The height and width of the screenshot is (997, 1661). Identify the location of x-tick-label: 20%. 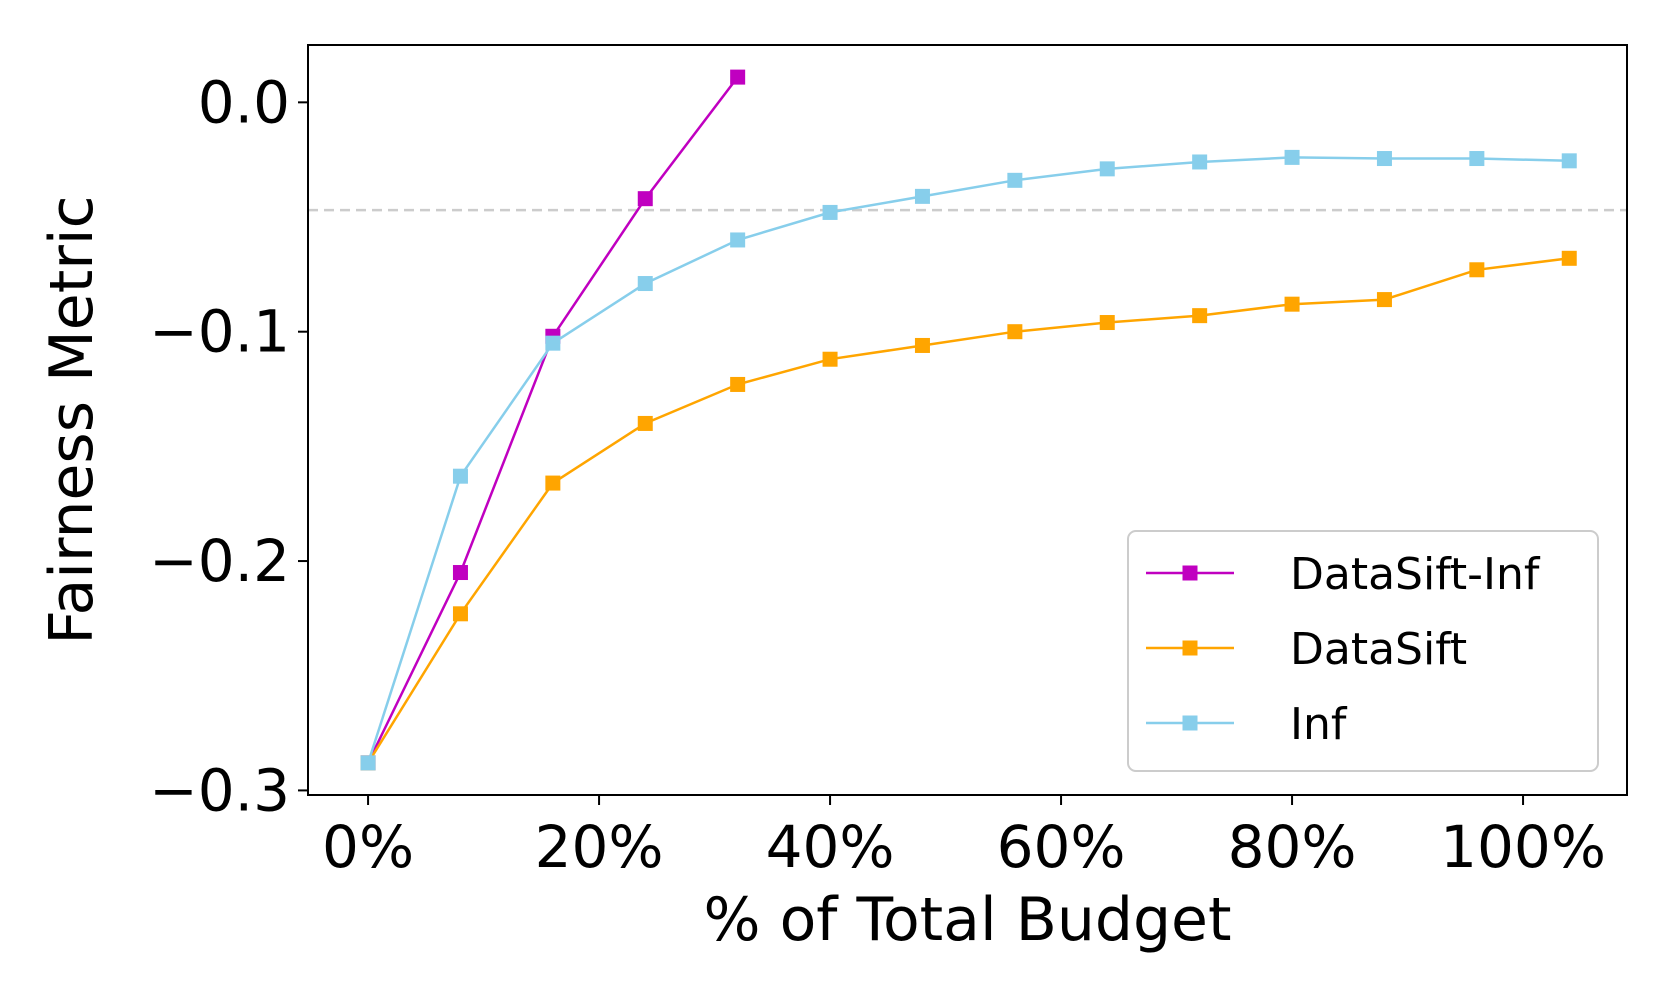
(599, 847).